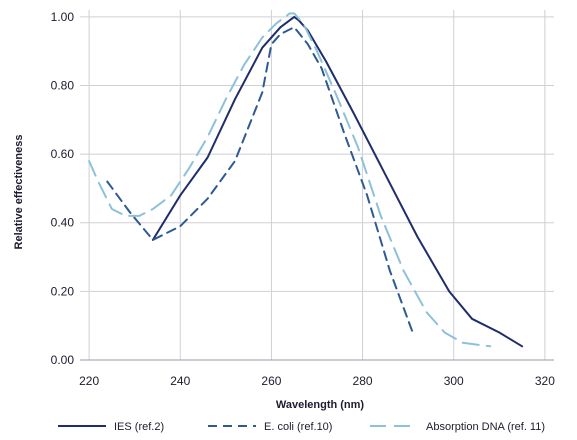 This screenshot has height=440, width=577. What do you see at coordinates (89, 381) in the screenshot?
I see `x-tick-label: 220` at bounding box center [89, 381].